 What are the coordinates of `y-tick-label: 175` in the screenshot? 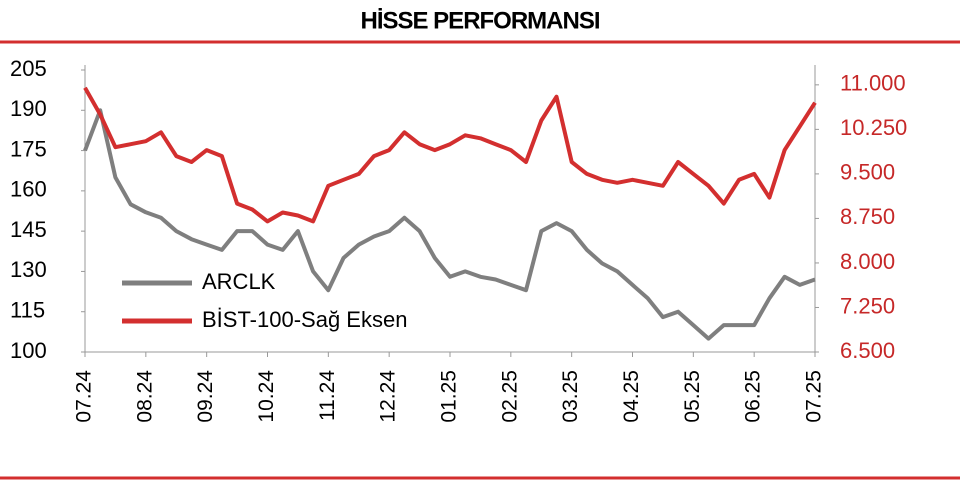 It's located at (28, 148).